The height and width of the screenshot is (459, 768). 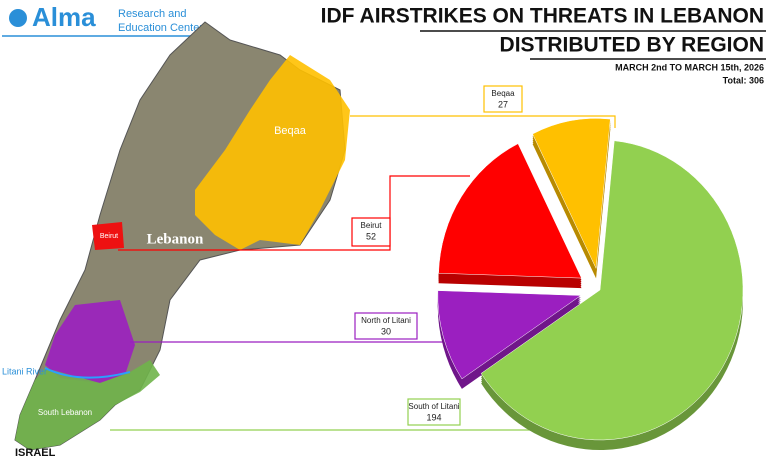 I want to click on subtitle: MARCH 2nd TO MARCH 15th, 2026, so click(x=689, y=67).